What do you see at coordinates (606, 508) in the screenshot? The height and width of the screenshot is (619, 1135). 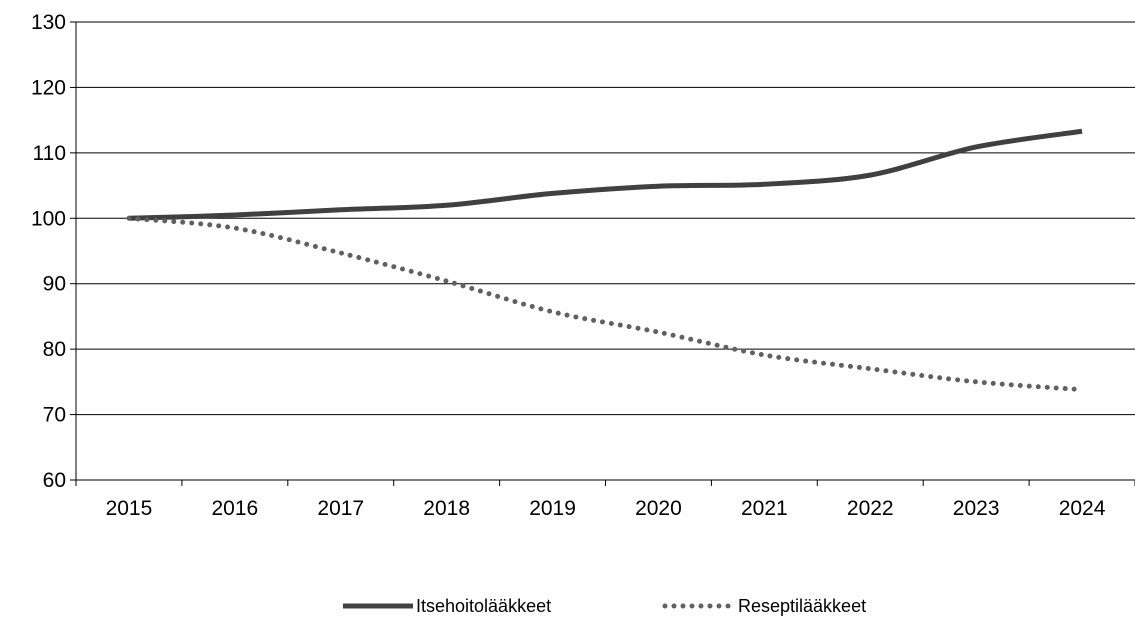 I see `x-axis-ticks: 2015 2016 2017 2018 2019 2020 2021 2022 2023 2024` at bounding box center [606, 508].